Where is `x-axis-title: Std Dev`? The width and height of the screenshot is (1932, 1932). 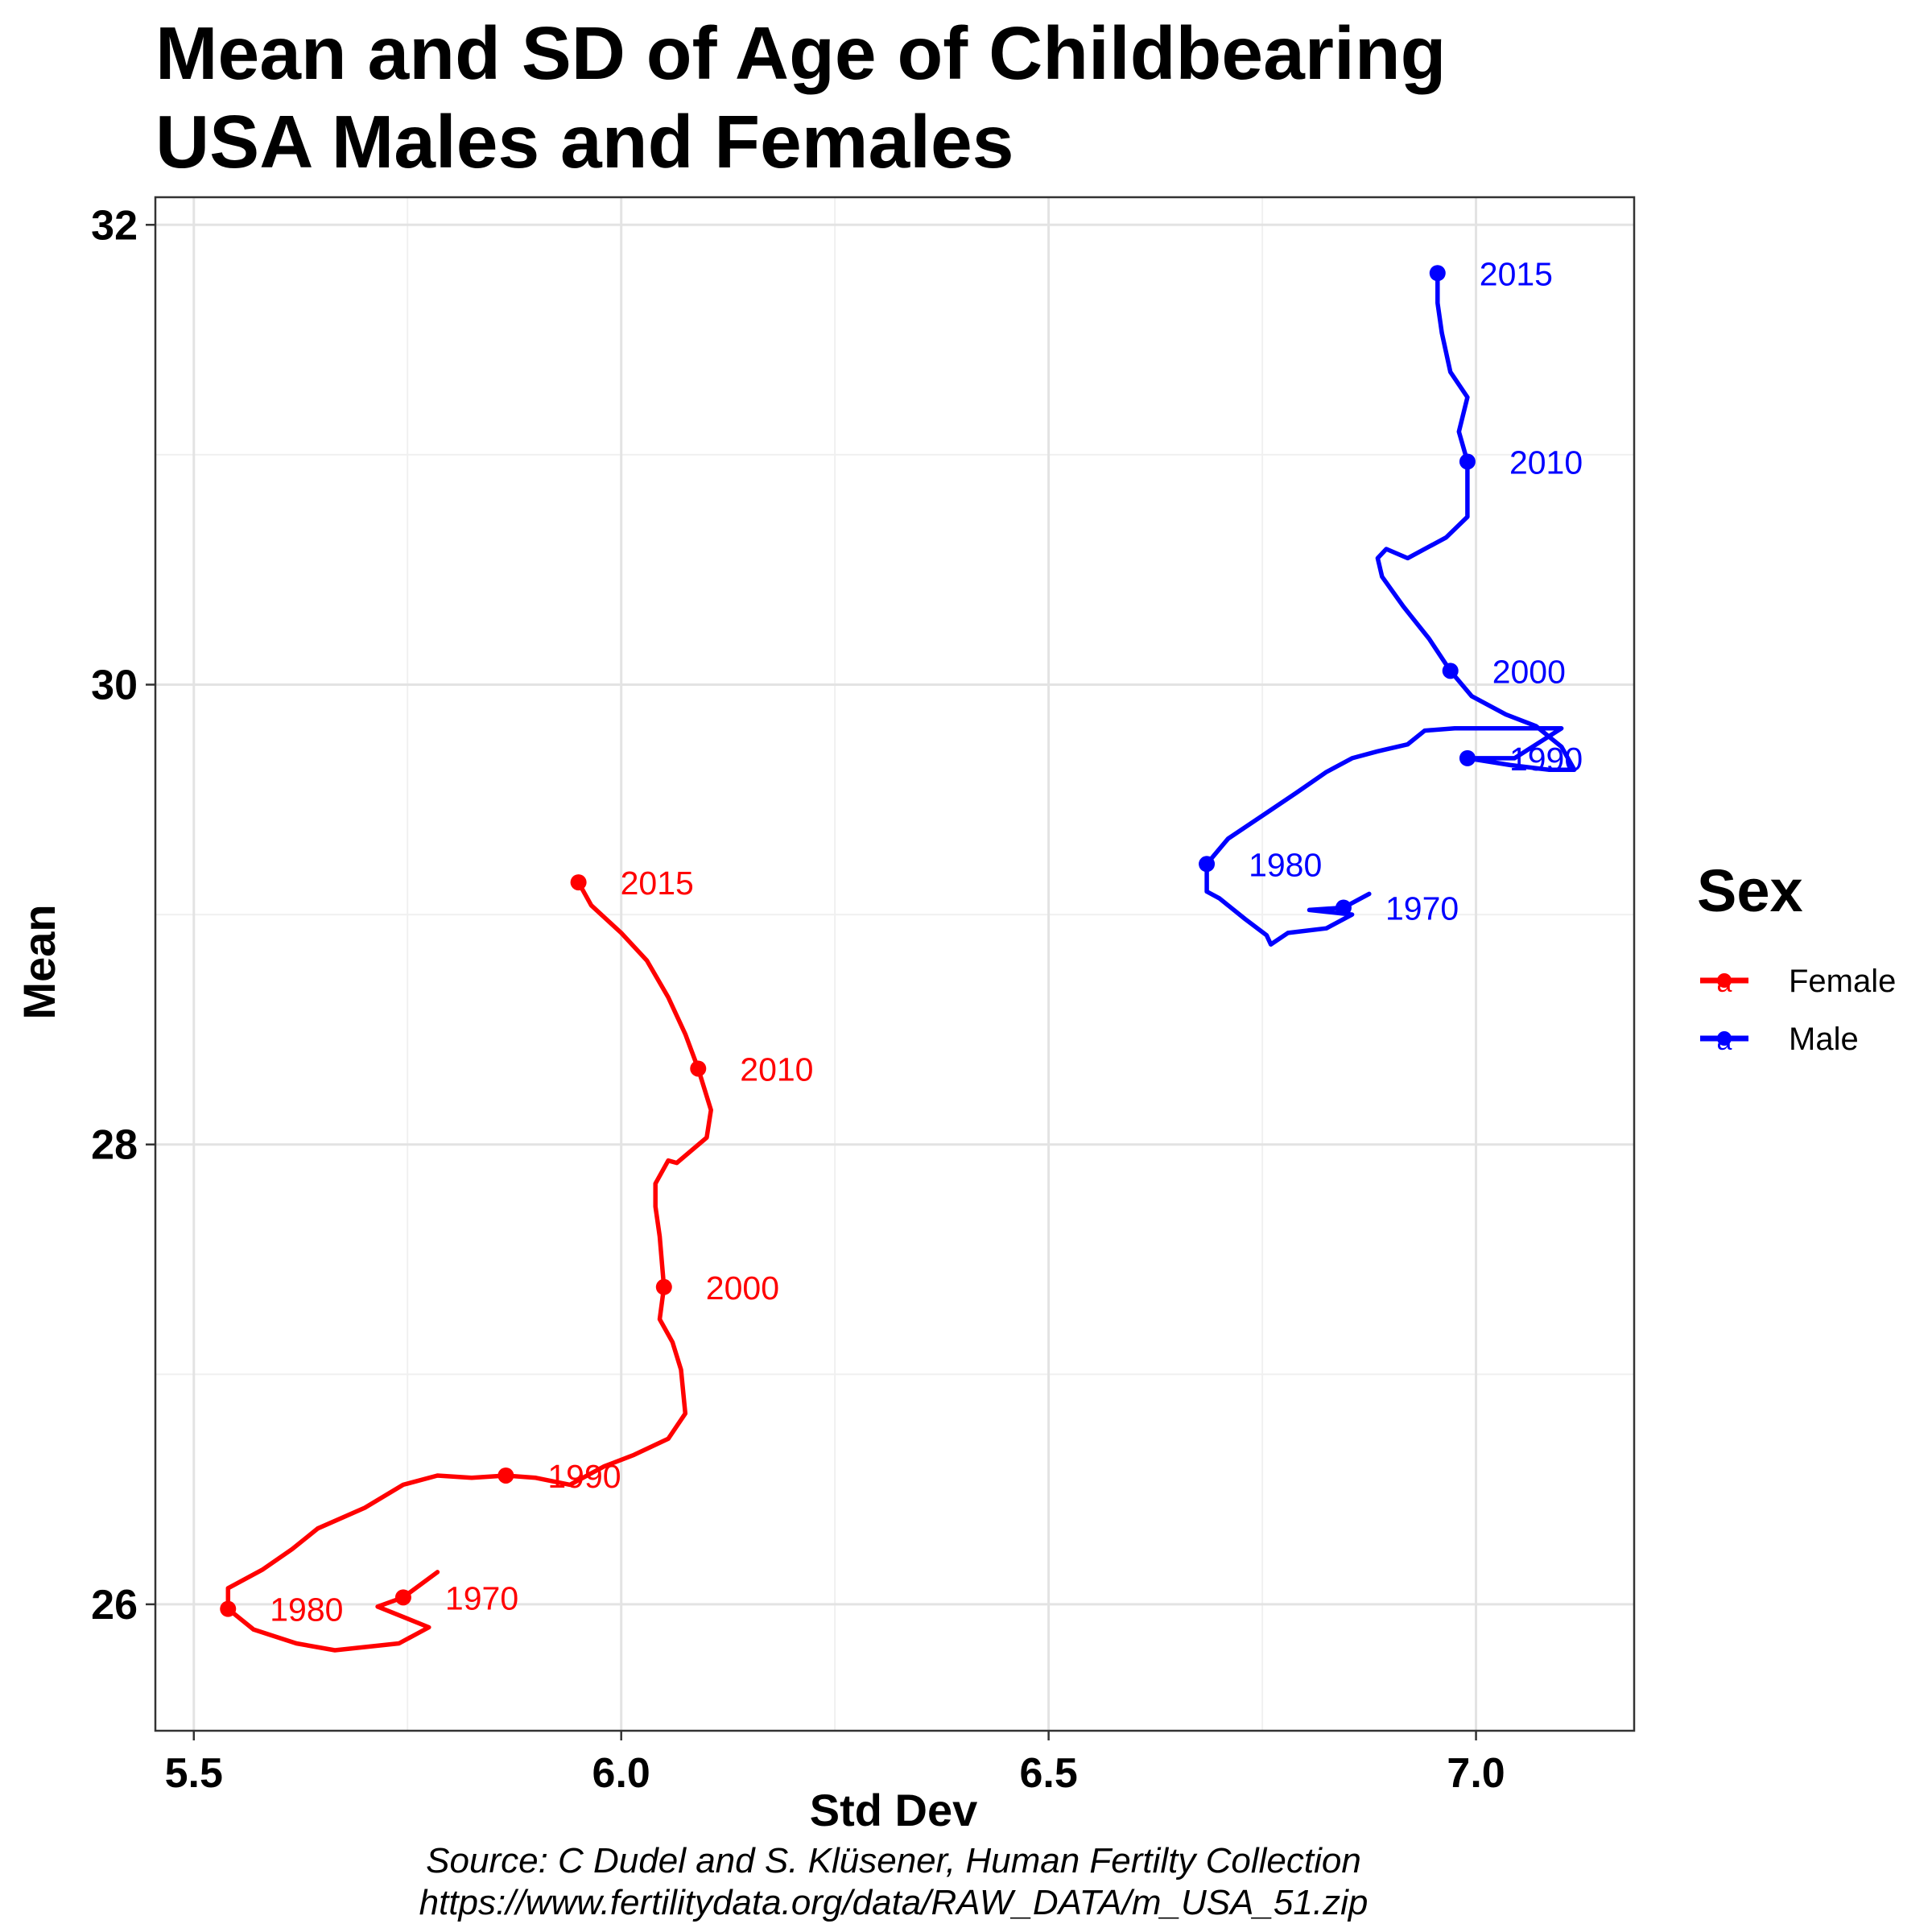 x-axis-title: Std Dev is located at coordinates (894, 1810).